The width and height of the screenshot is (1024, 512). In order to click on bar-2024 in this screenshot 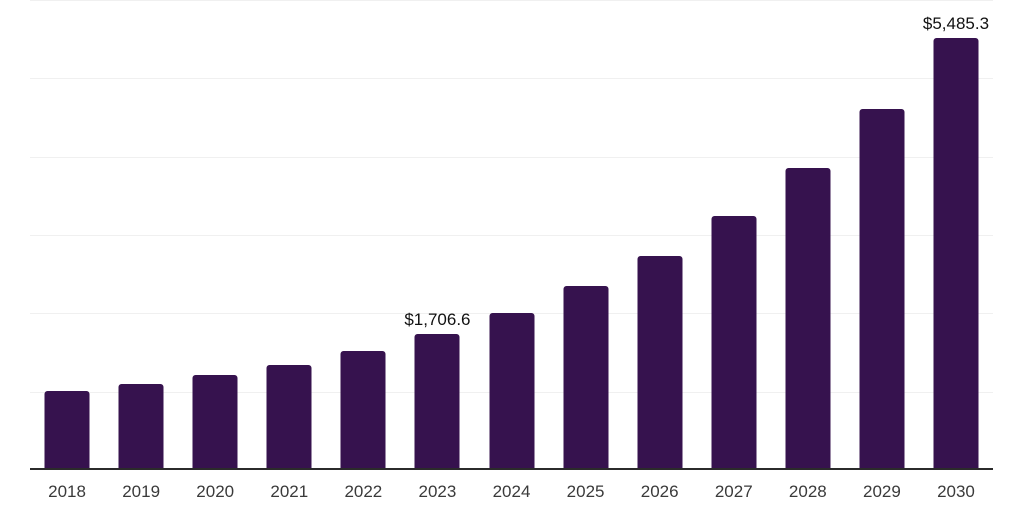, I will do `click(511, 390)`.